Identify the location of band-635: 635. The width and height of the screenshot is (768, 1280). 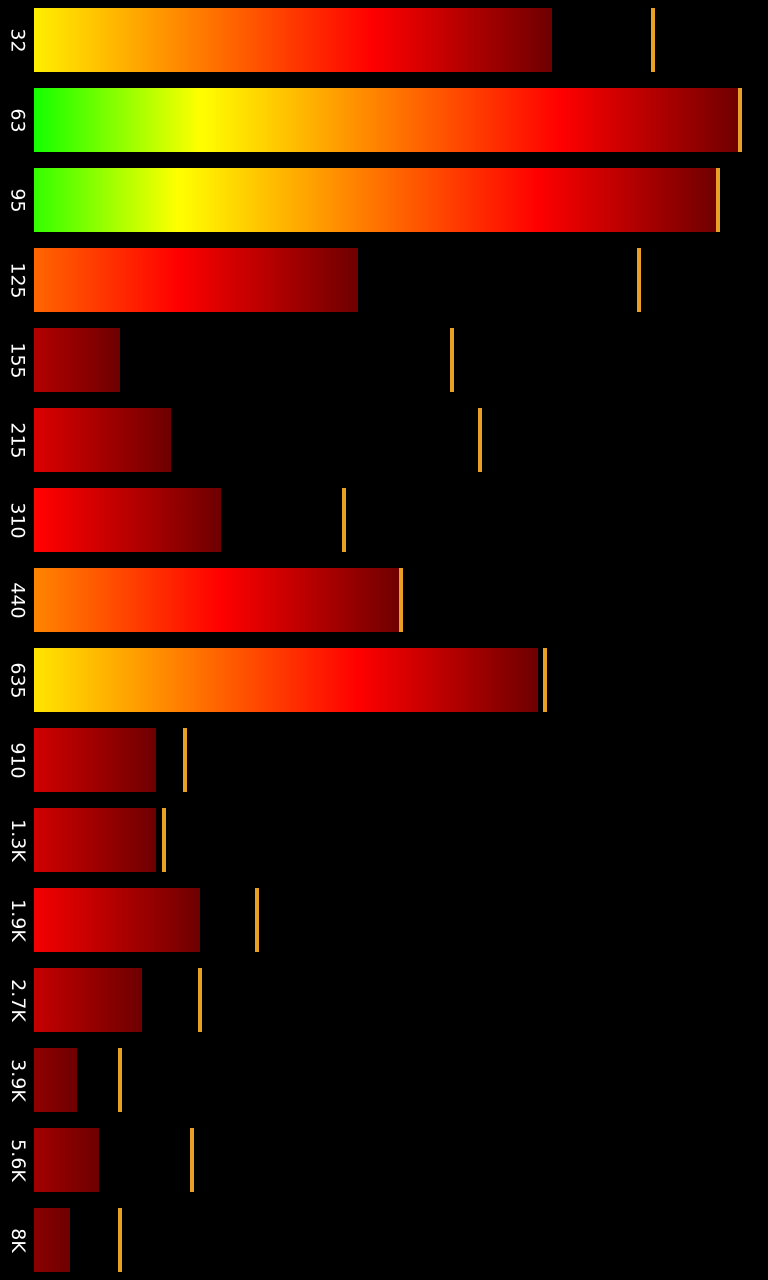
(384, 680).